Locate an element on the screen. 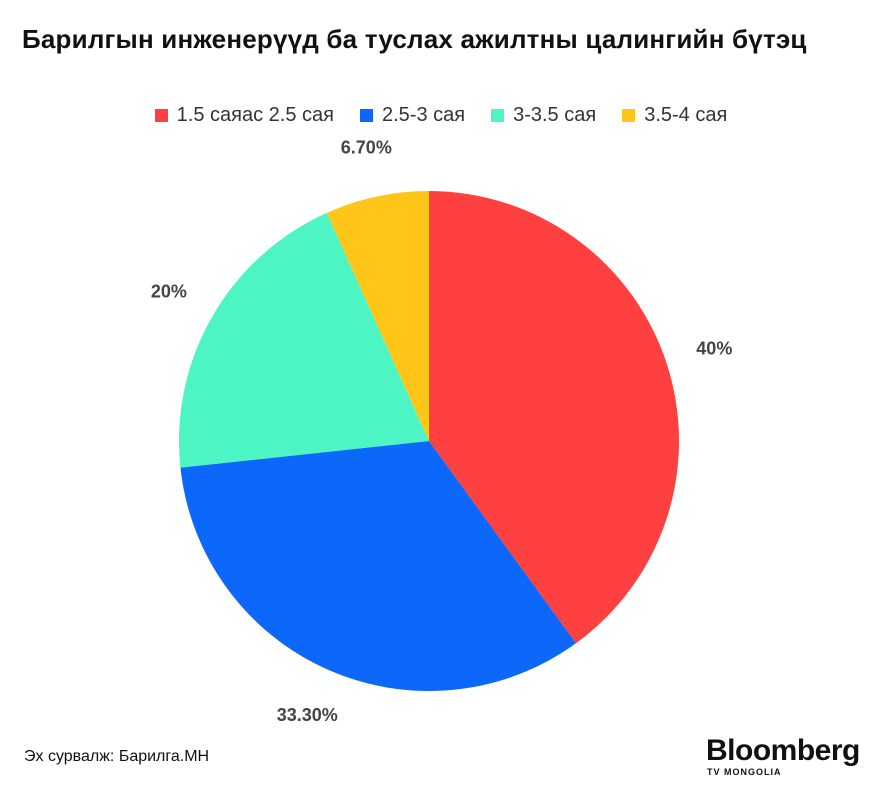 The height and width of the screenshot is (804, 882). logo-wordmark: Bloomberg is located at coordinates (783, 750).